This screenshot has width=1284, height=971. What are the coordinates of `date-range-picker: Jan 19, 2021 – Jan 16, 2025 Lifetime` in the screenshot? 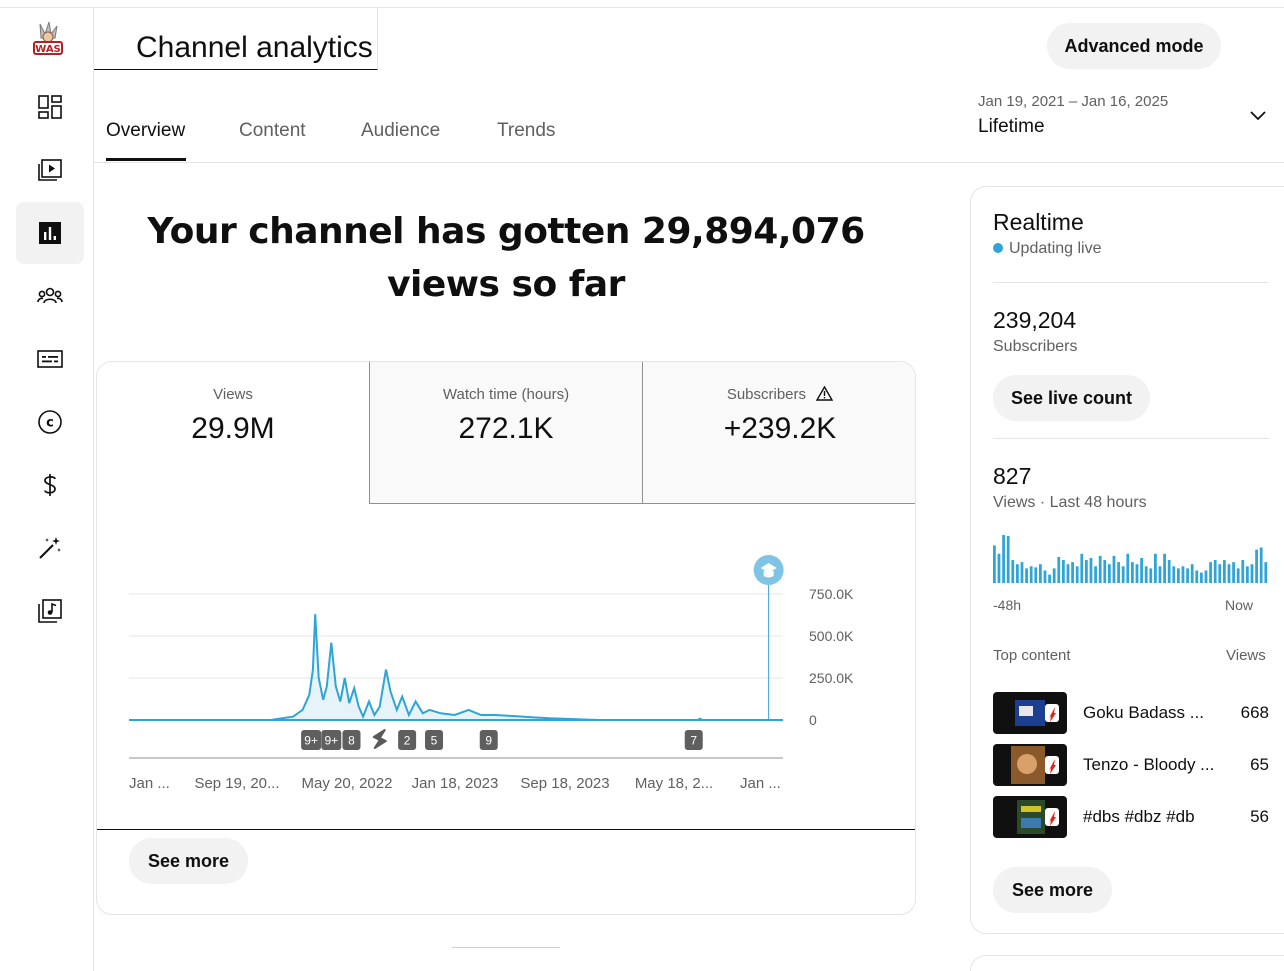 It's located at (1128, 119).